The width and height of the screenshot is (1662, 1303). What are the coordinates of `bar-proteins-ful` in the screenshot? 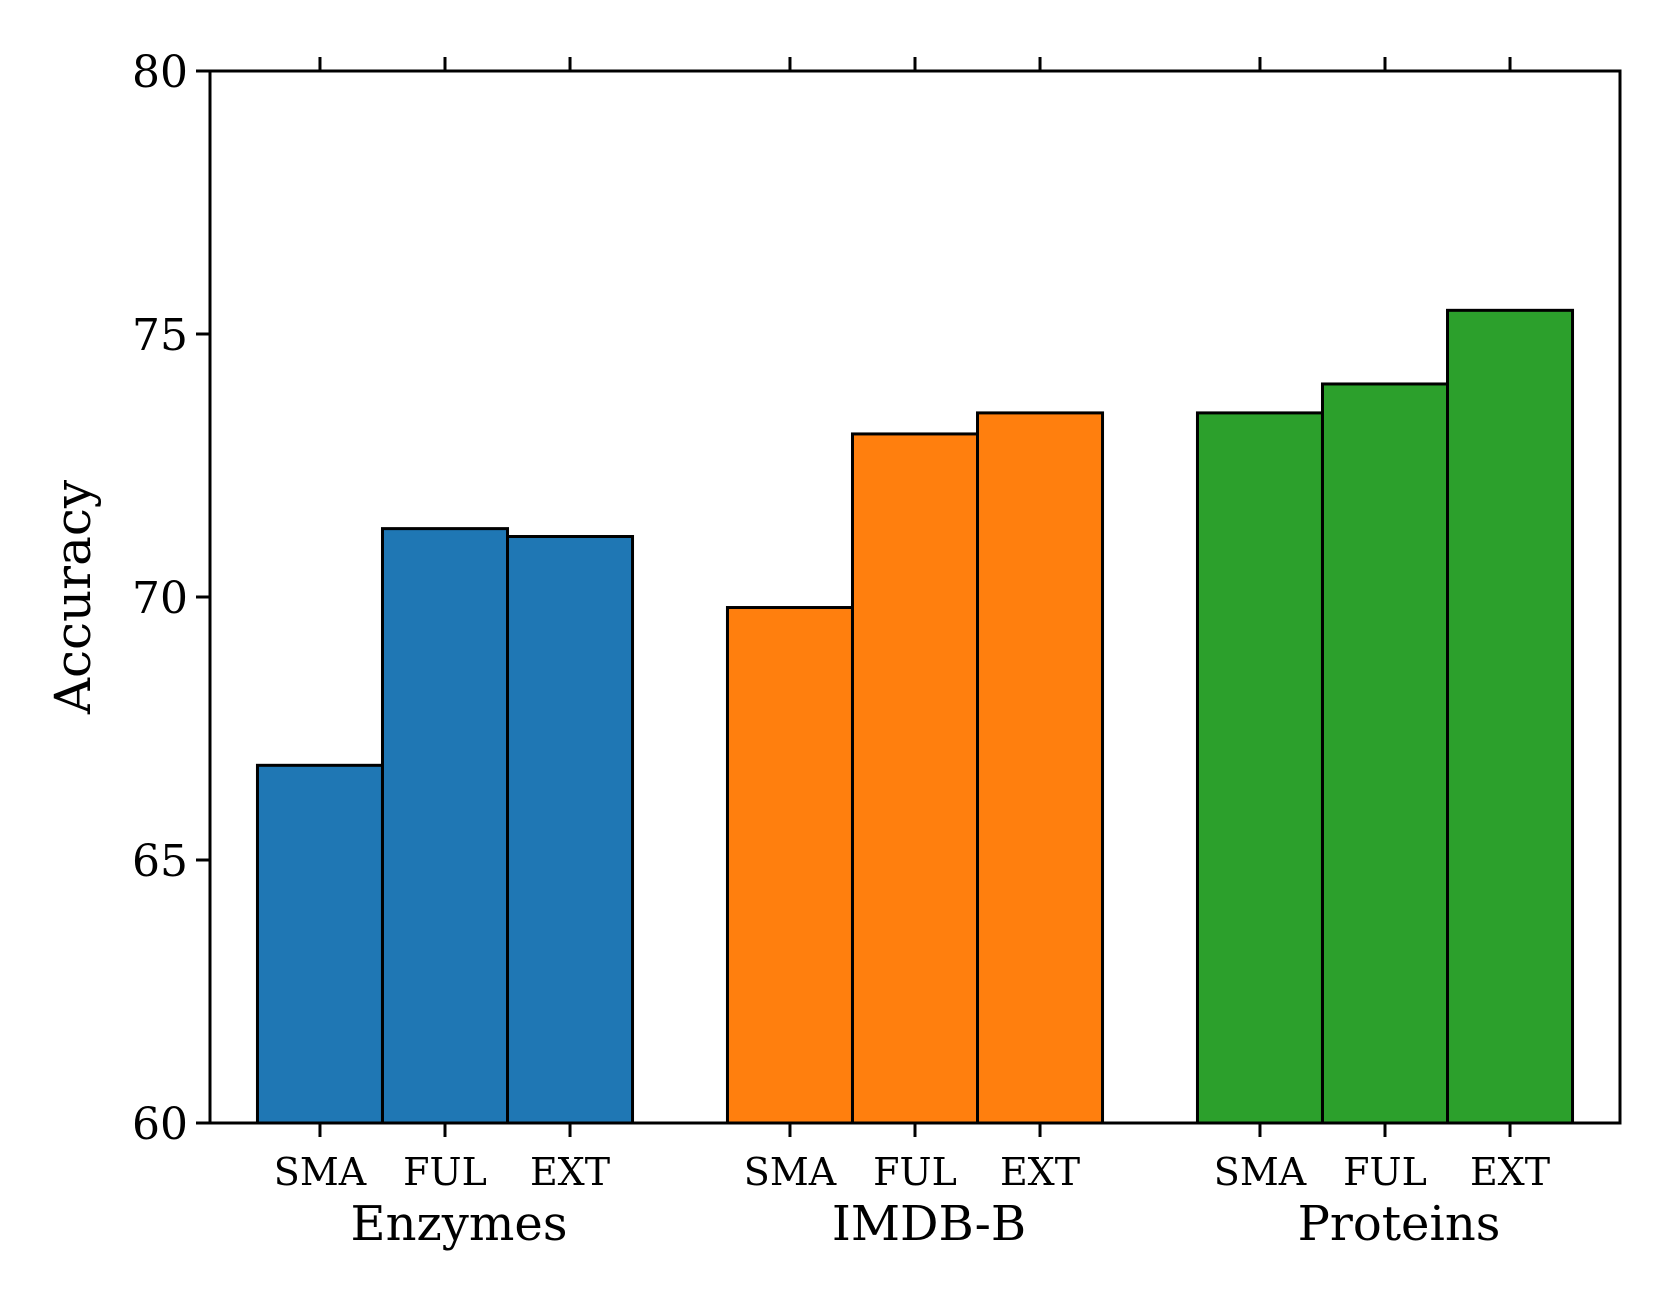 It's located at (1385, 753).